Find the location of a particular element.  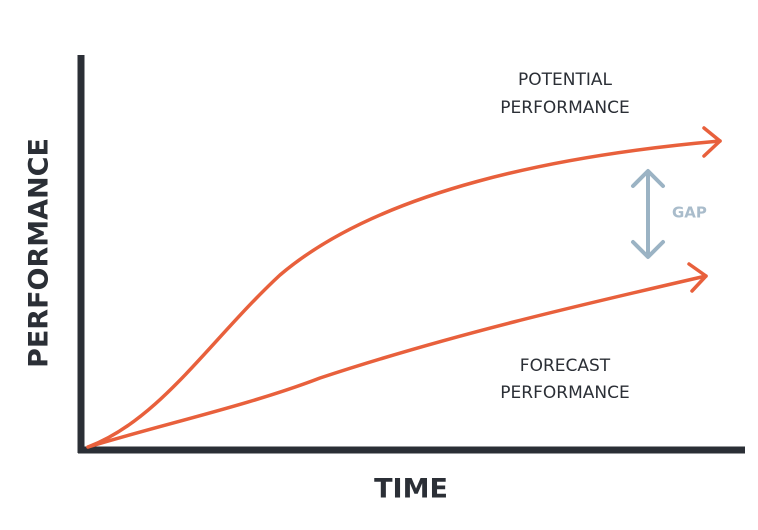

y-axis-label: PERFORMANCE is located at coordinates (39, 253).